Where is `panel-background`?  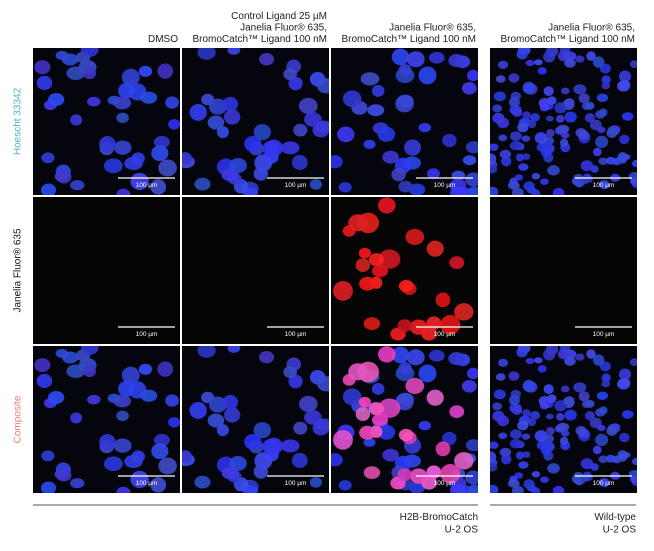
panel-background is located at coordinates (563, 419).